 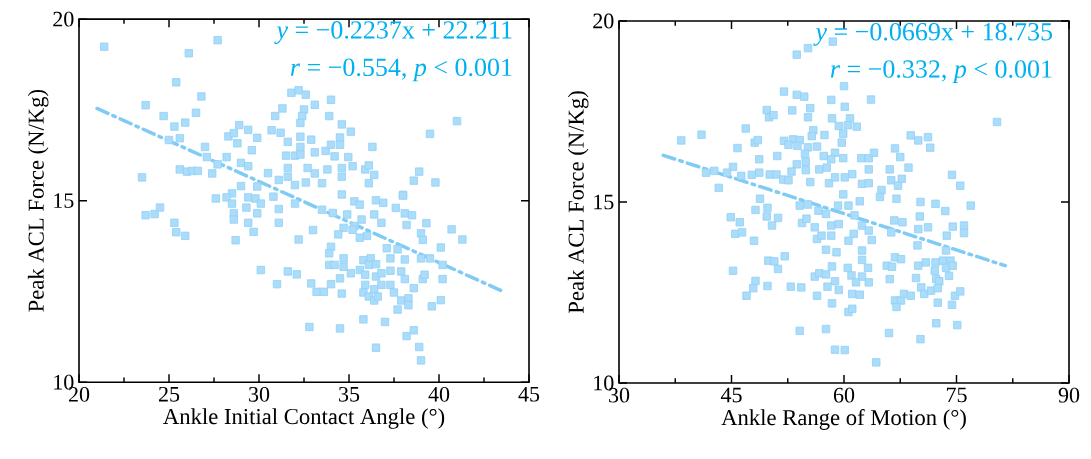 I want to click on x-tick-label: 60, so click(x=844, y=395).